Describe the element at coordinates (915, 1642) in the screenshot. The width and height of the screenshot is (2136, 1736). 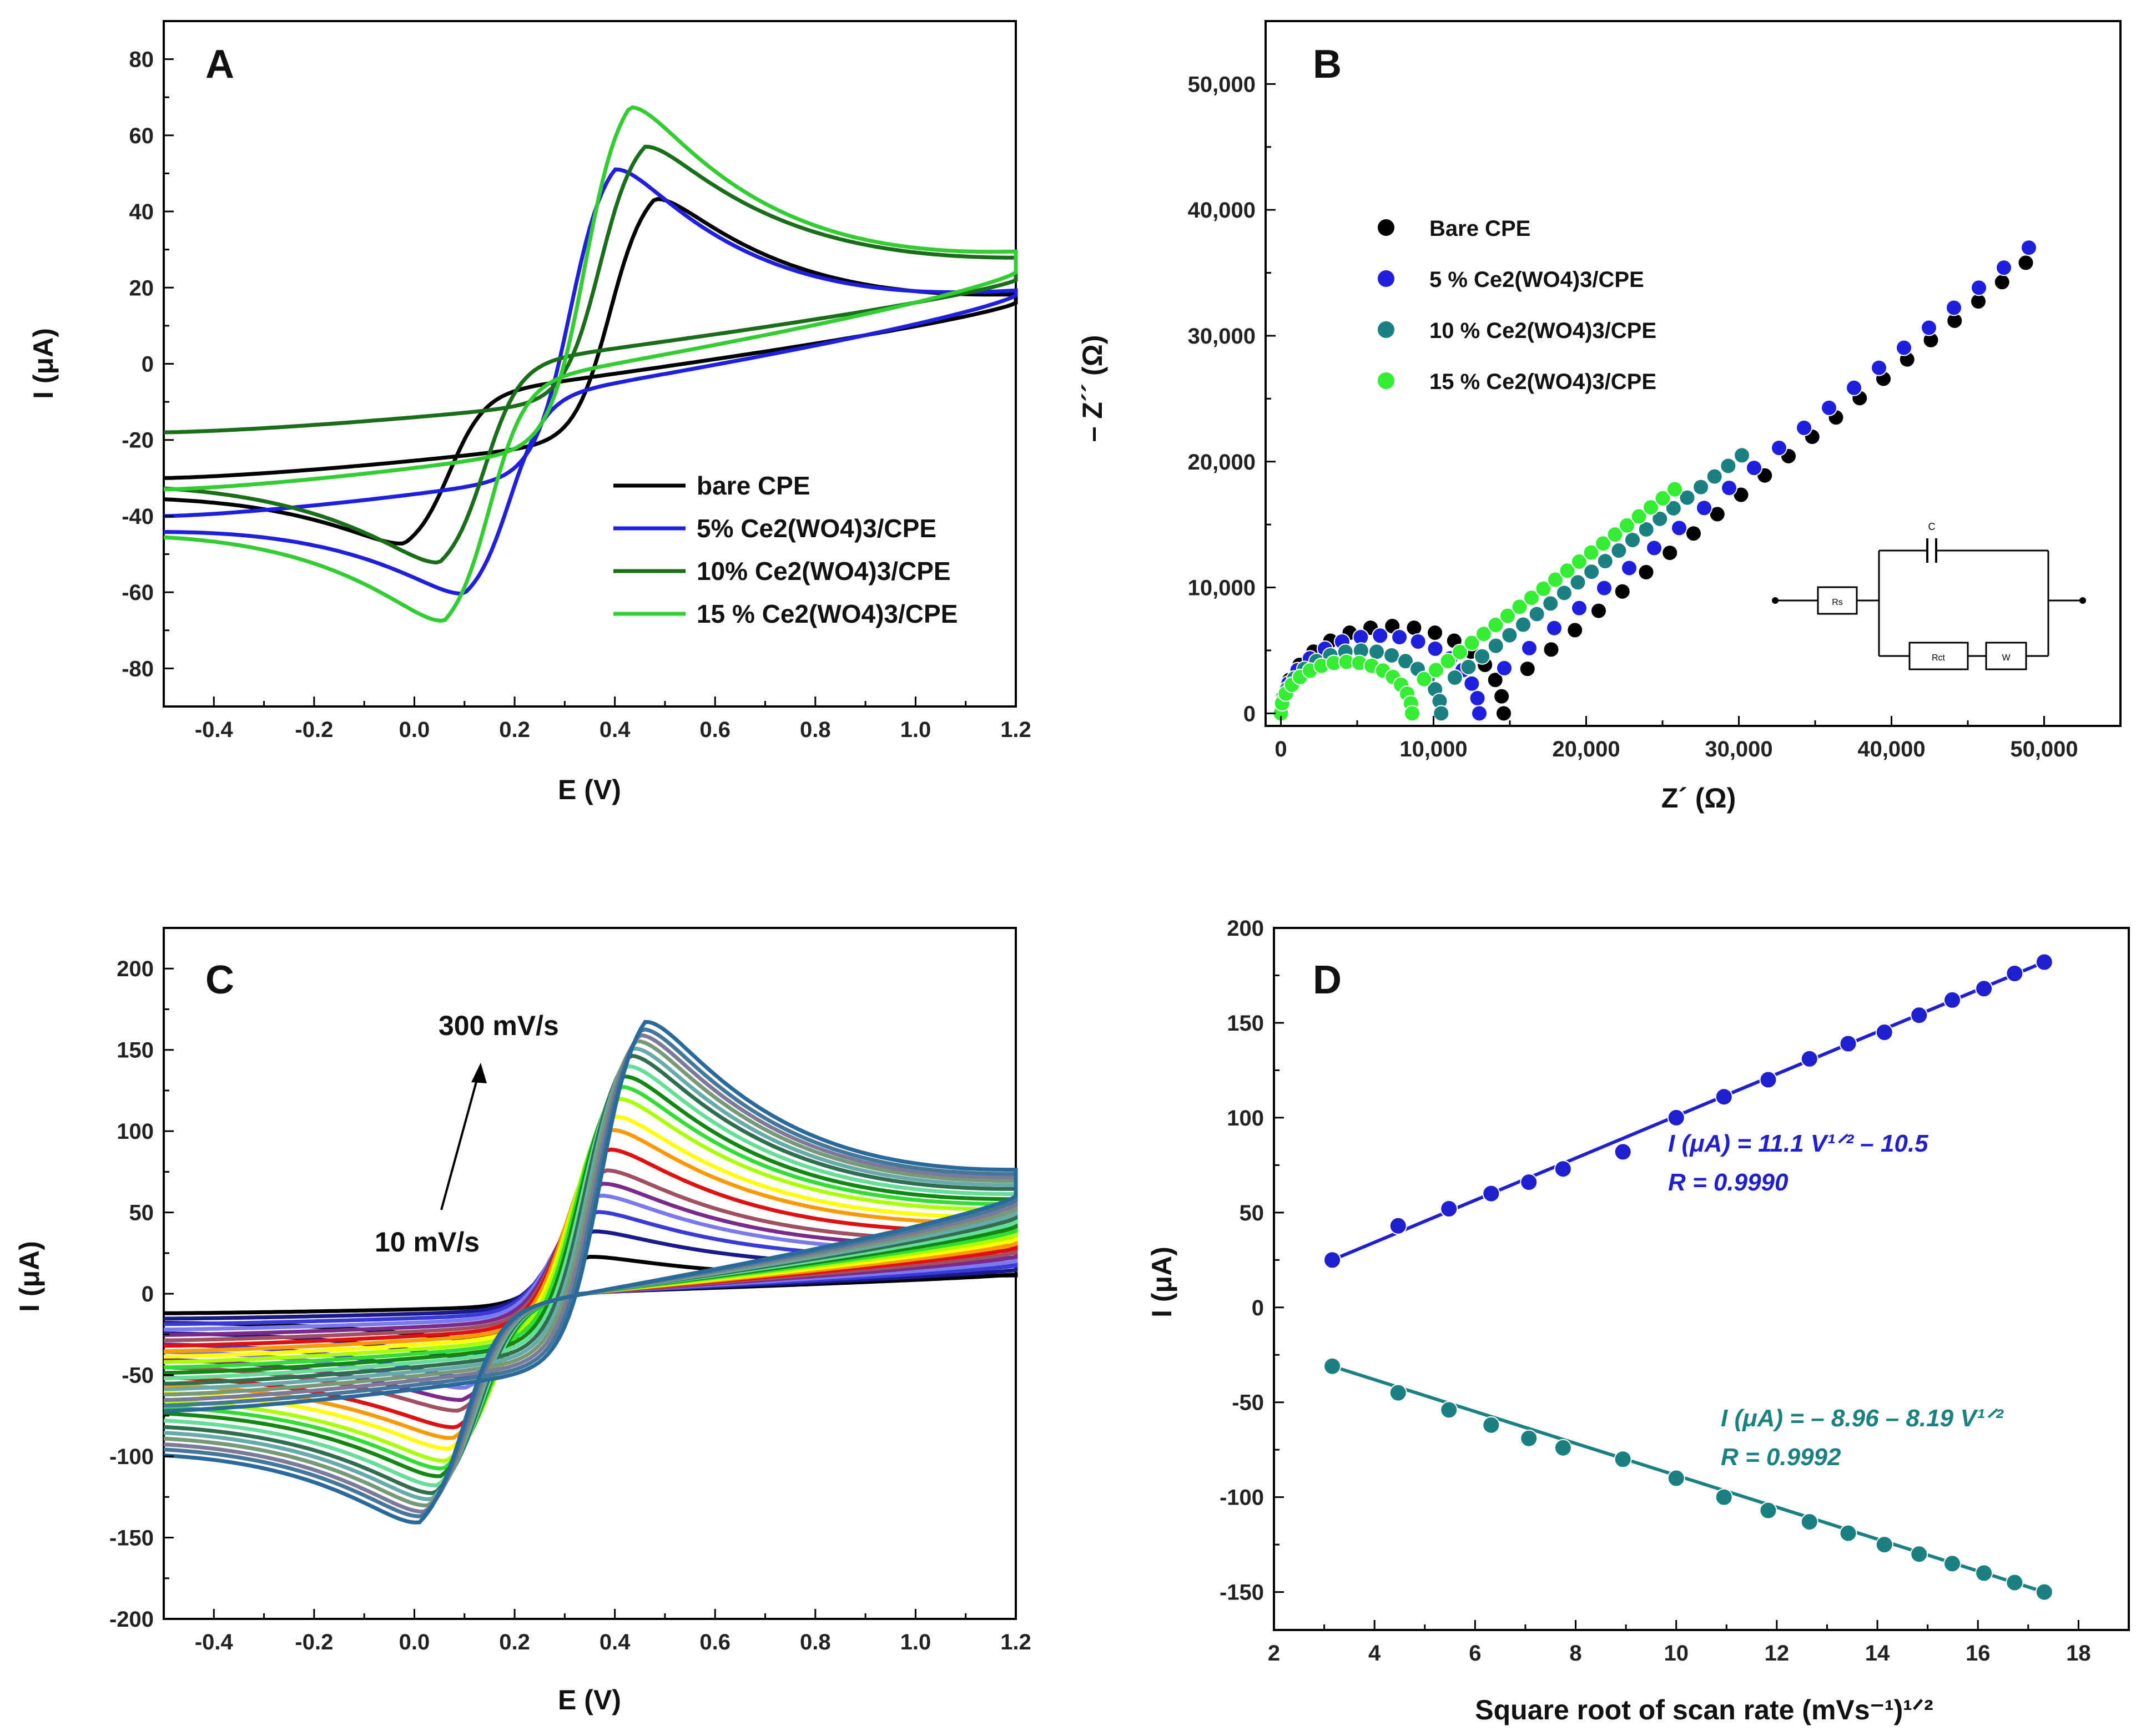
I see `x-tick-label: 1.0` at that location.